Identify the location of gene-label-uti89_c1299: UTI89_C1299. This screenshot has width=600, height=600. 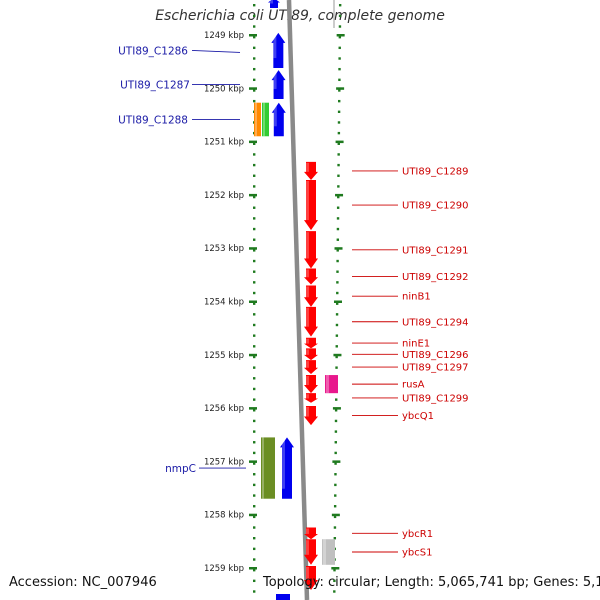
(435, 398).